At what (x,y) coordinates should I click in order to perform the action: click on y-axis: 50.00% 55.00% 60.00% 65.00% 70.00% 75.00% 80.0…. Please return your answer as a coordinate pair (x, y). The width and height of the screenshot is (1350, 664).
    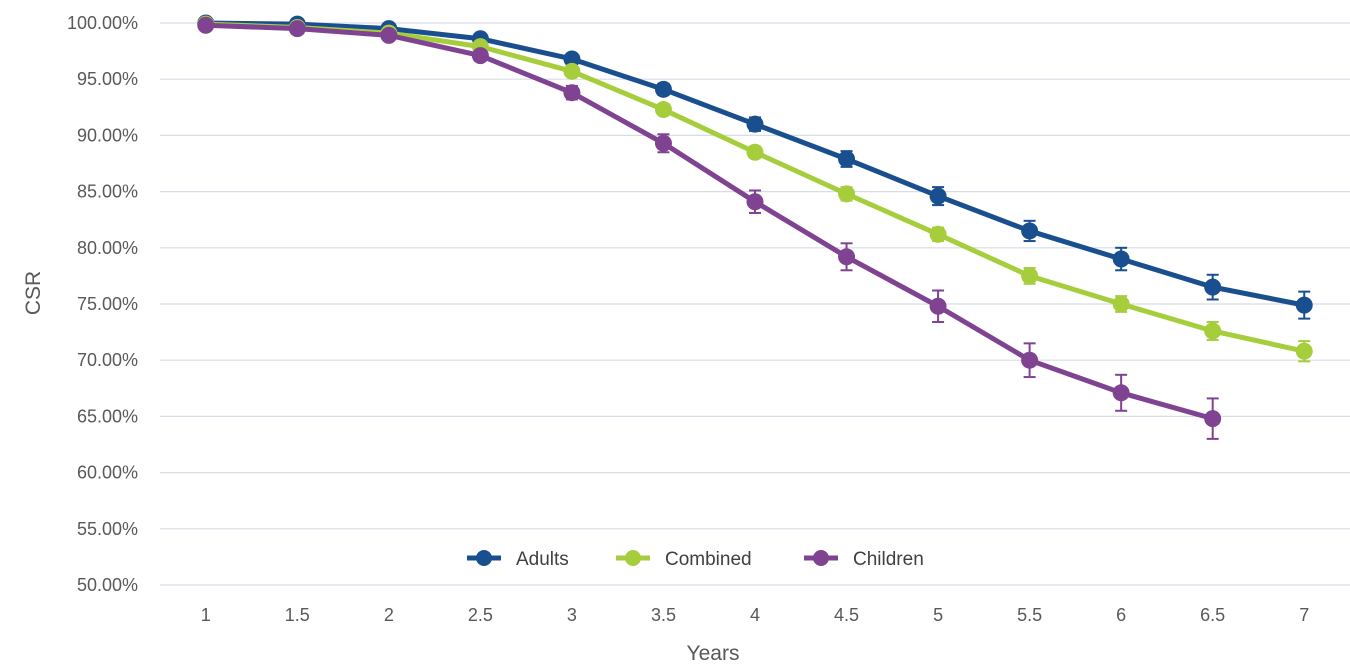
    Looking at the image, I should click on (102, 304).